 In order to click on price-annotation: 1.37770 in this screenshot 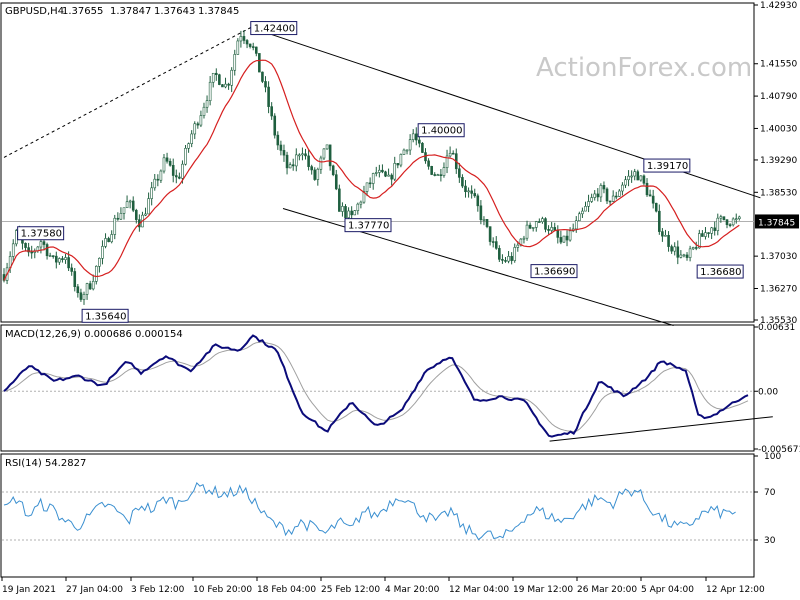, I will do `click(368, 225)`.